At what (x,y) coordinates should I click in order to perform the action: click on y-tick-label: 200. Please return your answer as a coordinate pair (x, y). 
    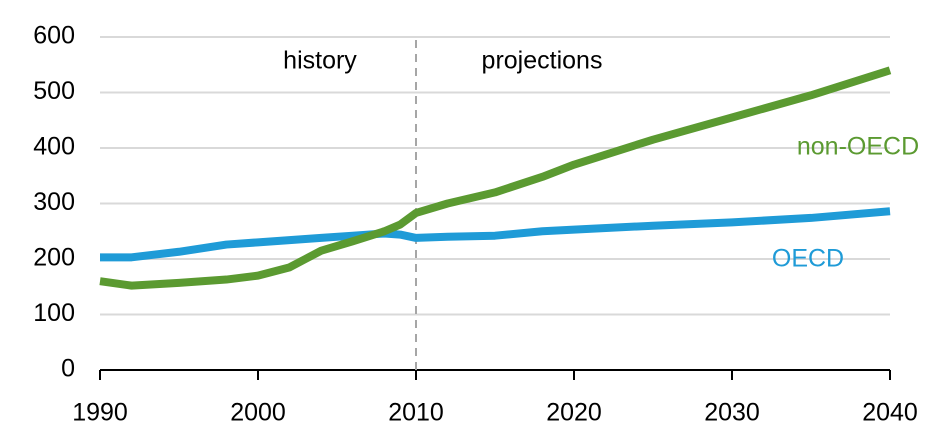
    Looking at the image, I should click on (54, 258).